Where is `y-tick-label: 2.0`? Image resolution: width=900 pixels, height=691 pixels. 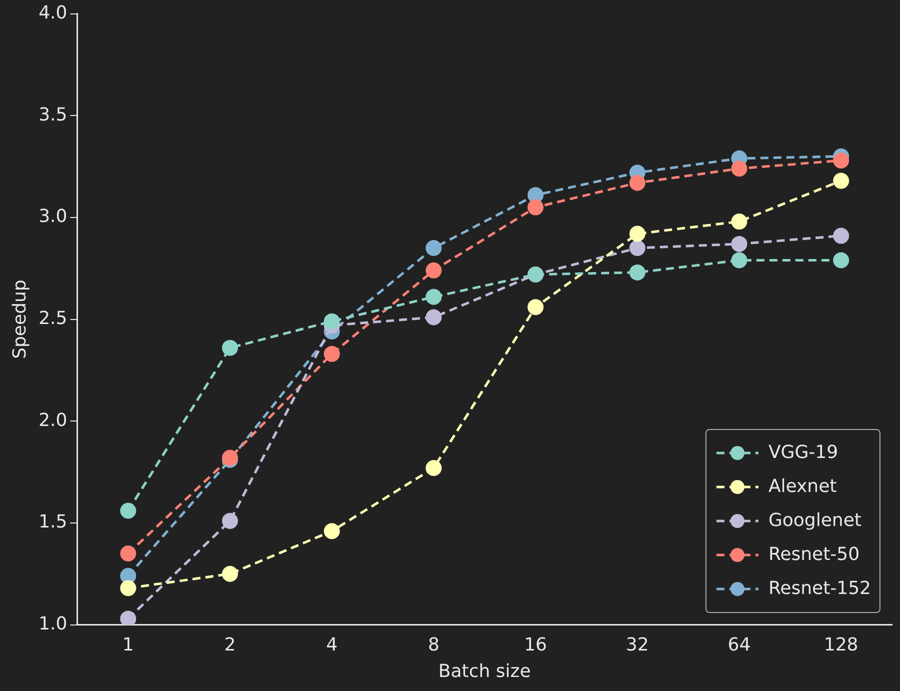
y-tick-label: 2.0 is located at coordinates (53, 420).